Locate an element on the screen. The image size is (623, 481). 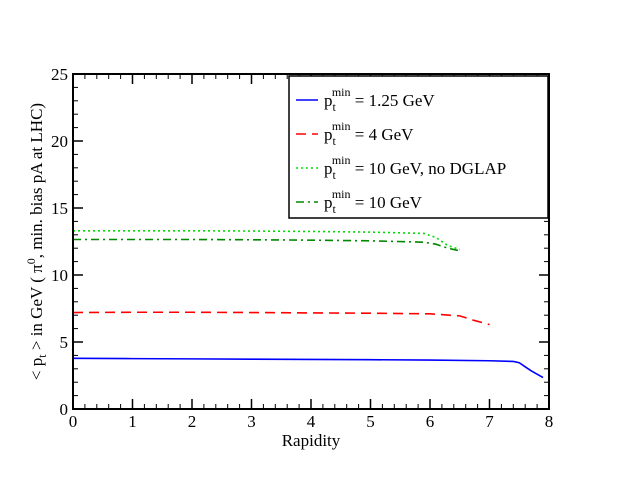
legend-label-rest: = 1.25 GeV is located at coordinates (393, 100).